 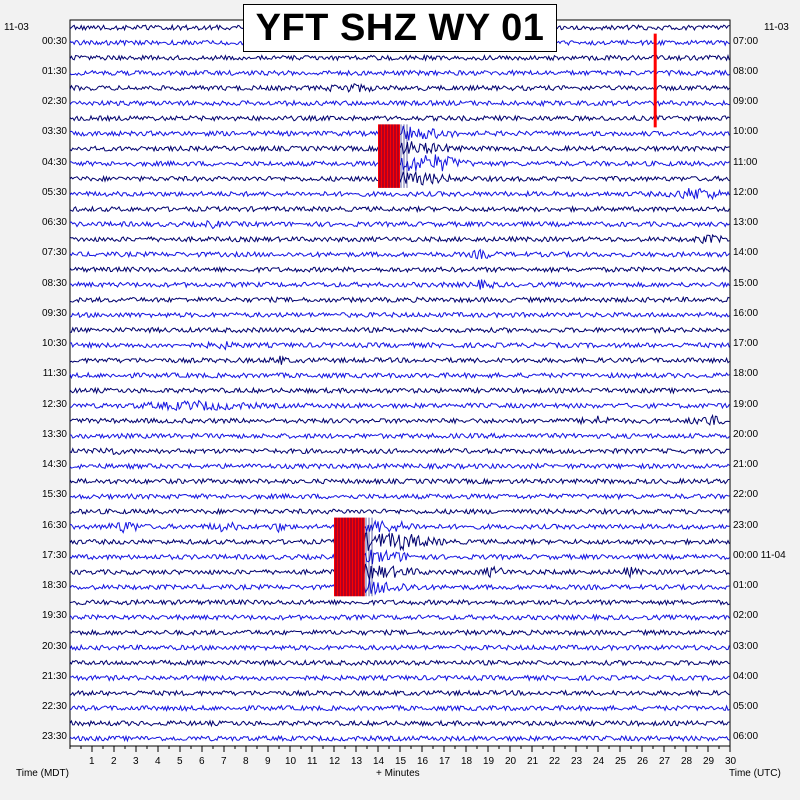 I want to click on left-time-label: 02:30, so click(x=54, y=102).